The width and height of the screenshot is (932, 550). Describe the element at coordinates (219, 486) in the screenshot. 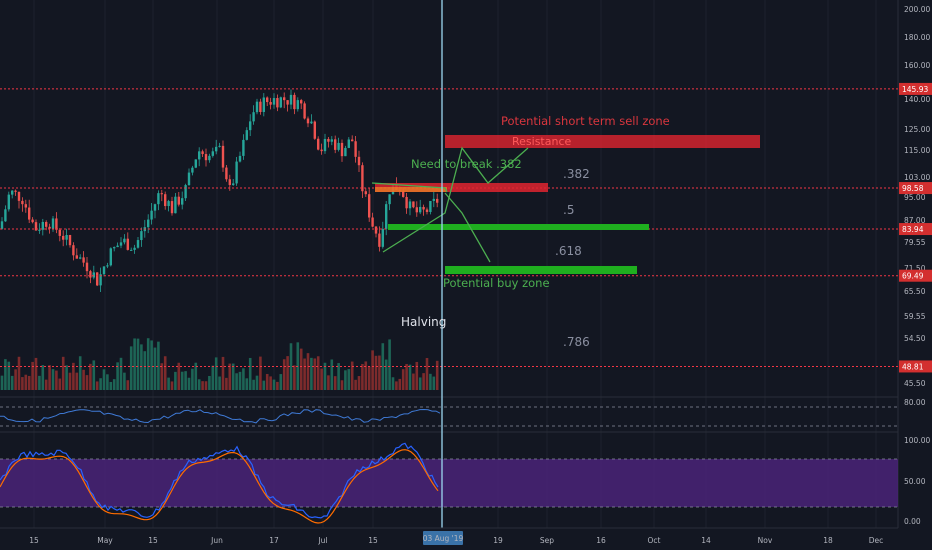

I see `stoch-d-line` at that location.